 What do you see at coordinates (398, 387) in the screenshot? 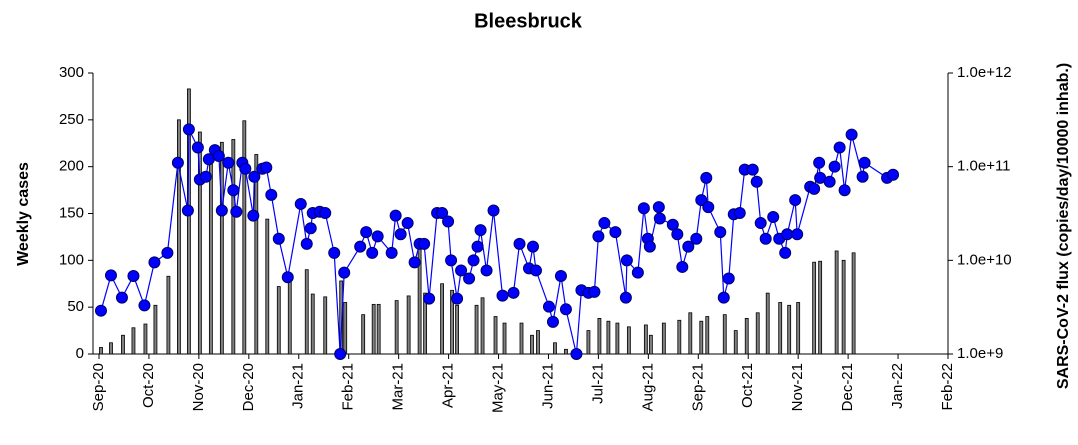
I see `x-tick-label: Mar-21` at bounding box center [398, 387].